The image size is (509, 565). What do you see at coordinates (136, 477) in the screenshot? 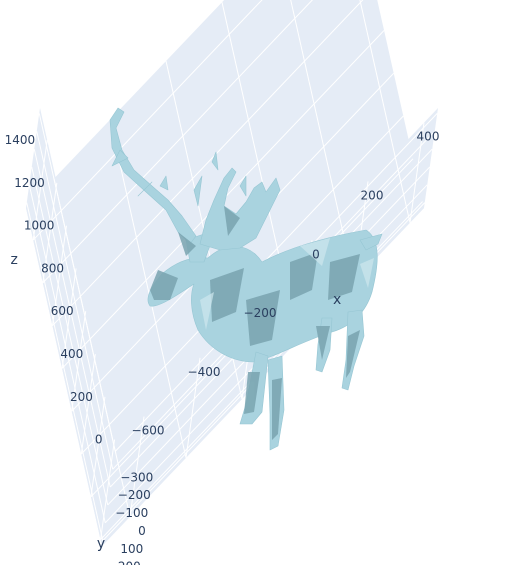
I see `y-tick-label: −300` at bounding box center [136, 477].